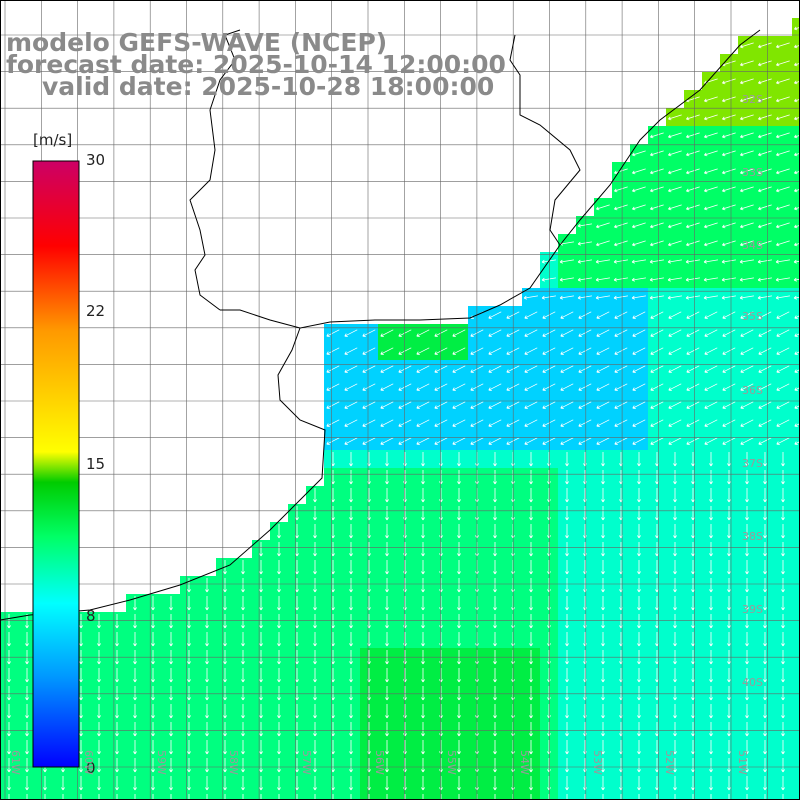  What do you see at coordinates (669, 762) in the screenshot?
I see `lon-label: 52W` at bounding box center [669, 762].